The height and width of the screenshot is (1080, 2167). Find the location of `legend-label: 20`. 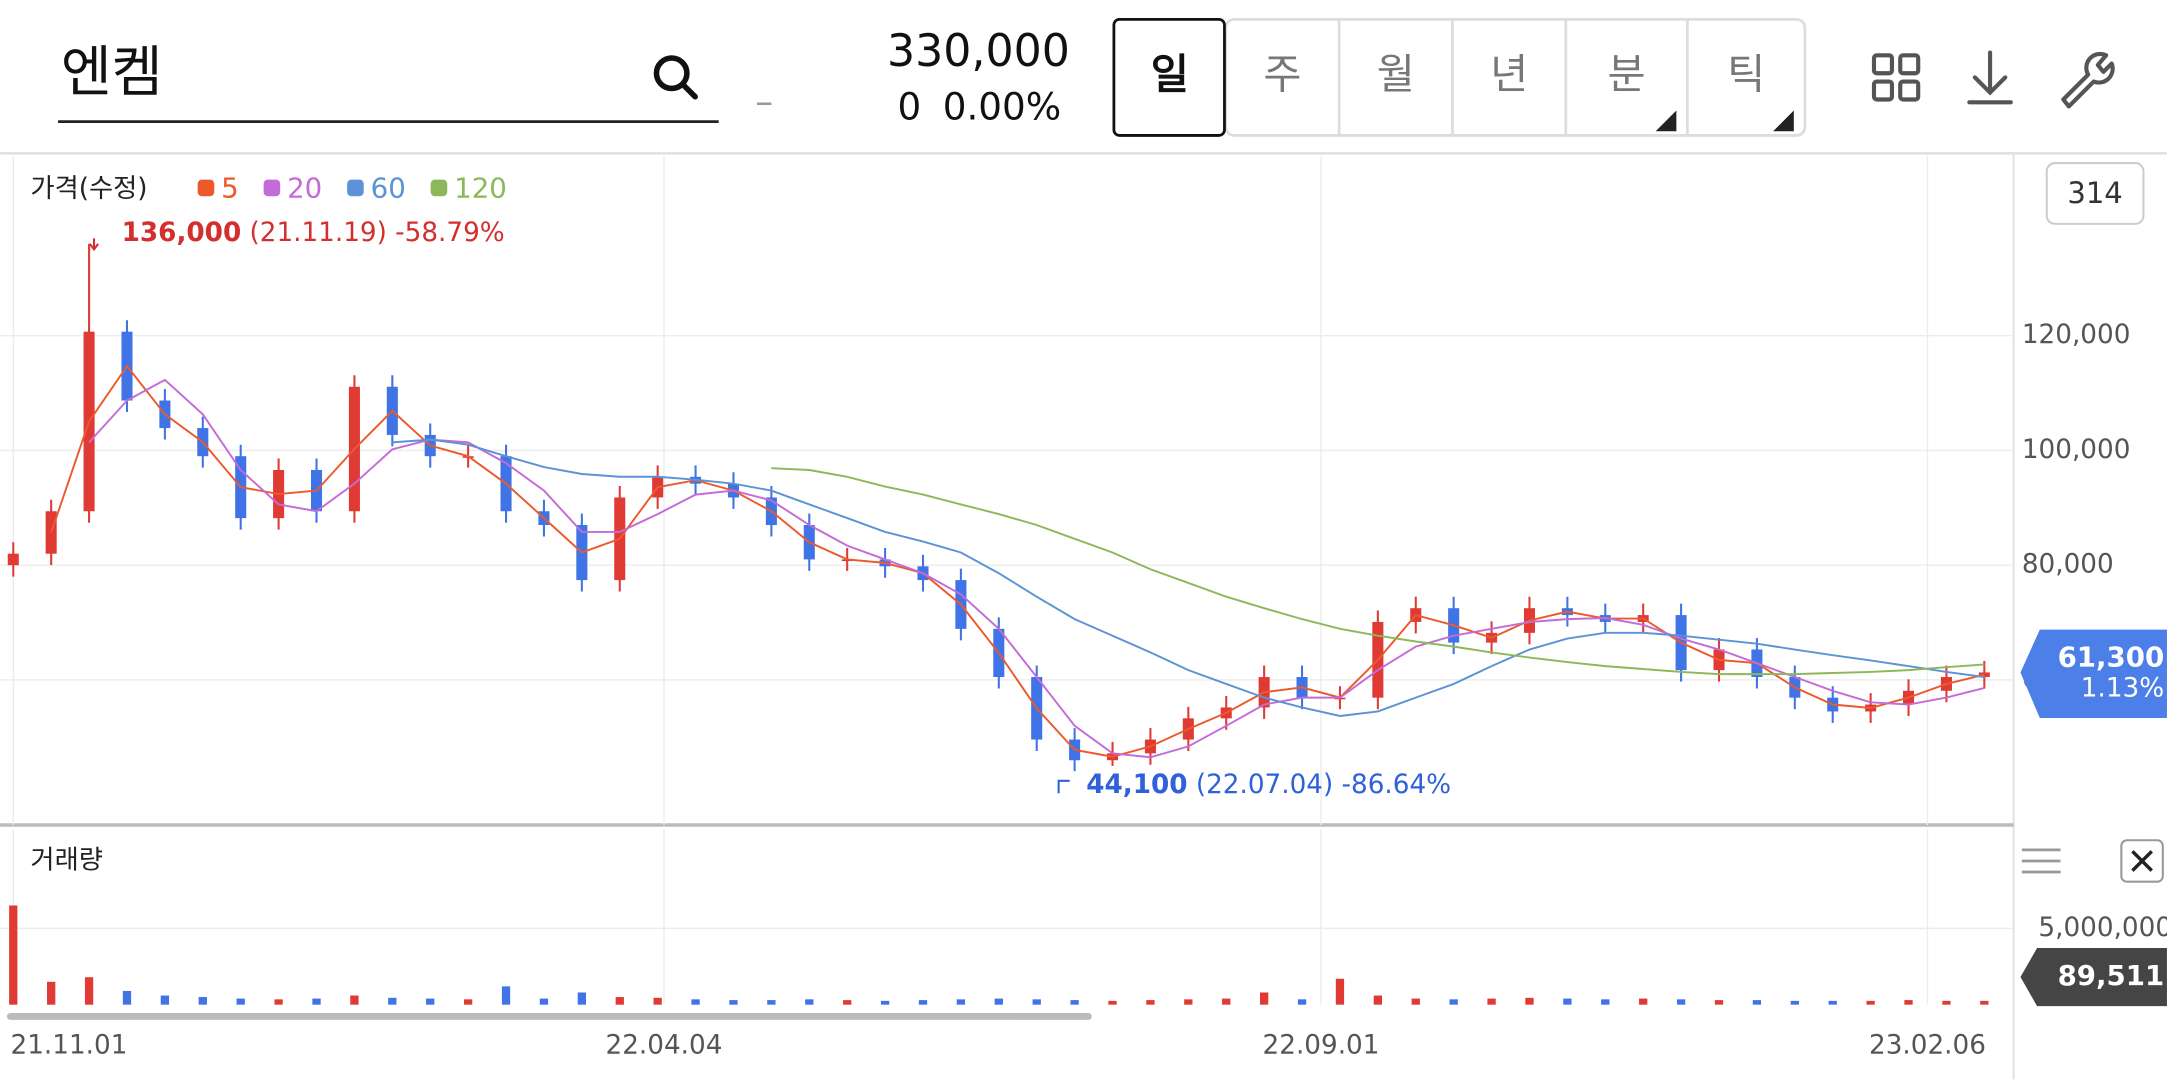

legend-label: 20 is located at coordinates (304, 187).